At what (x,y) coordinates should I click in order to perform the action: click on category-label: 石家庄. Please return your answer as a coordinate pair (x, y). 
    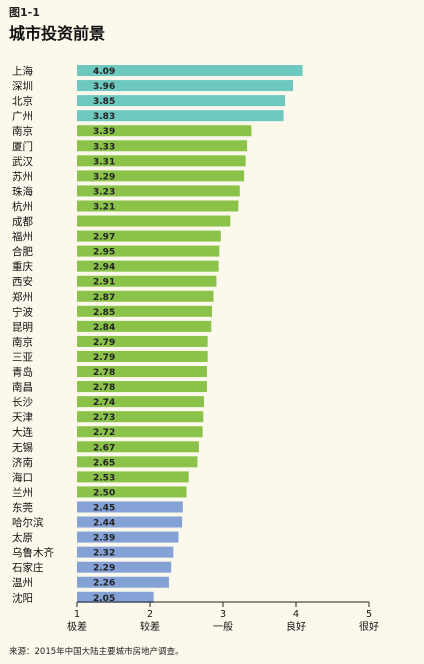
    Looking at the image, I should click on (28, 567).